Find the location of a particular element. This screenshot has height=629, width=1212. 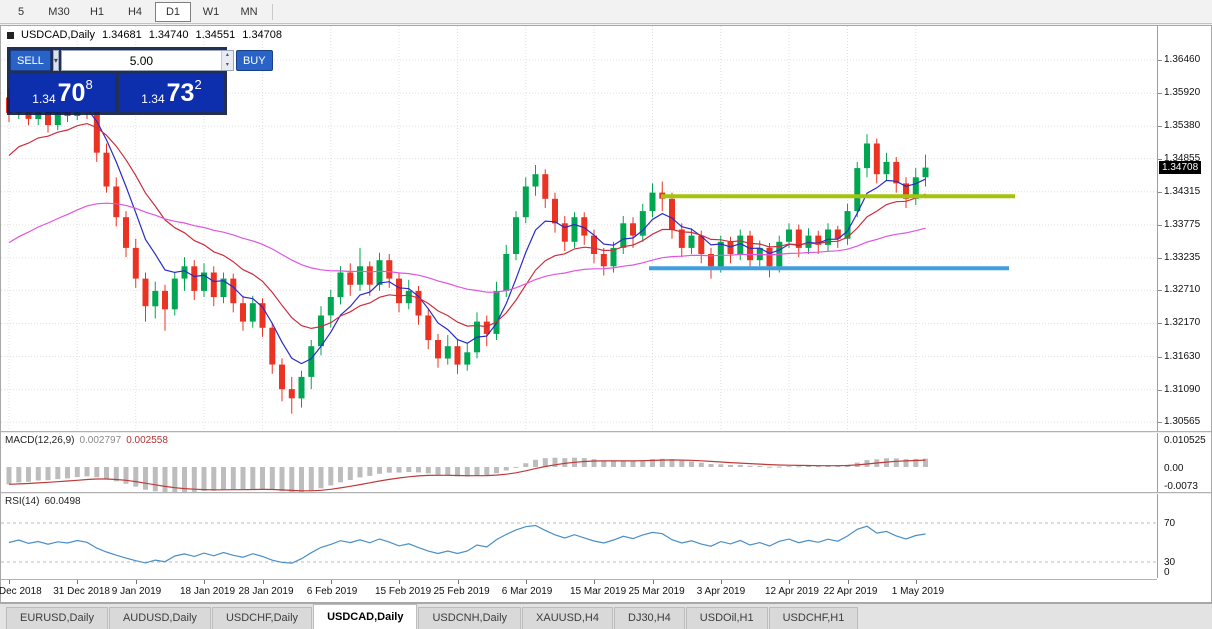

one-click-trading-panel: SELL ▾ ▴ ▾ BUY 1.34 70 8 is located at coordinates (140, 81).